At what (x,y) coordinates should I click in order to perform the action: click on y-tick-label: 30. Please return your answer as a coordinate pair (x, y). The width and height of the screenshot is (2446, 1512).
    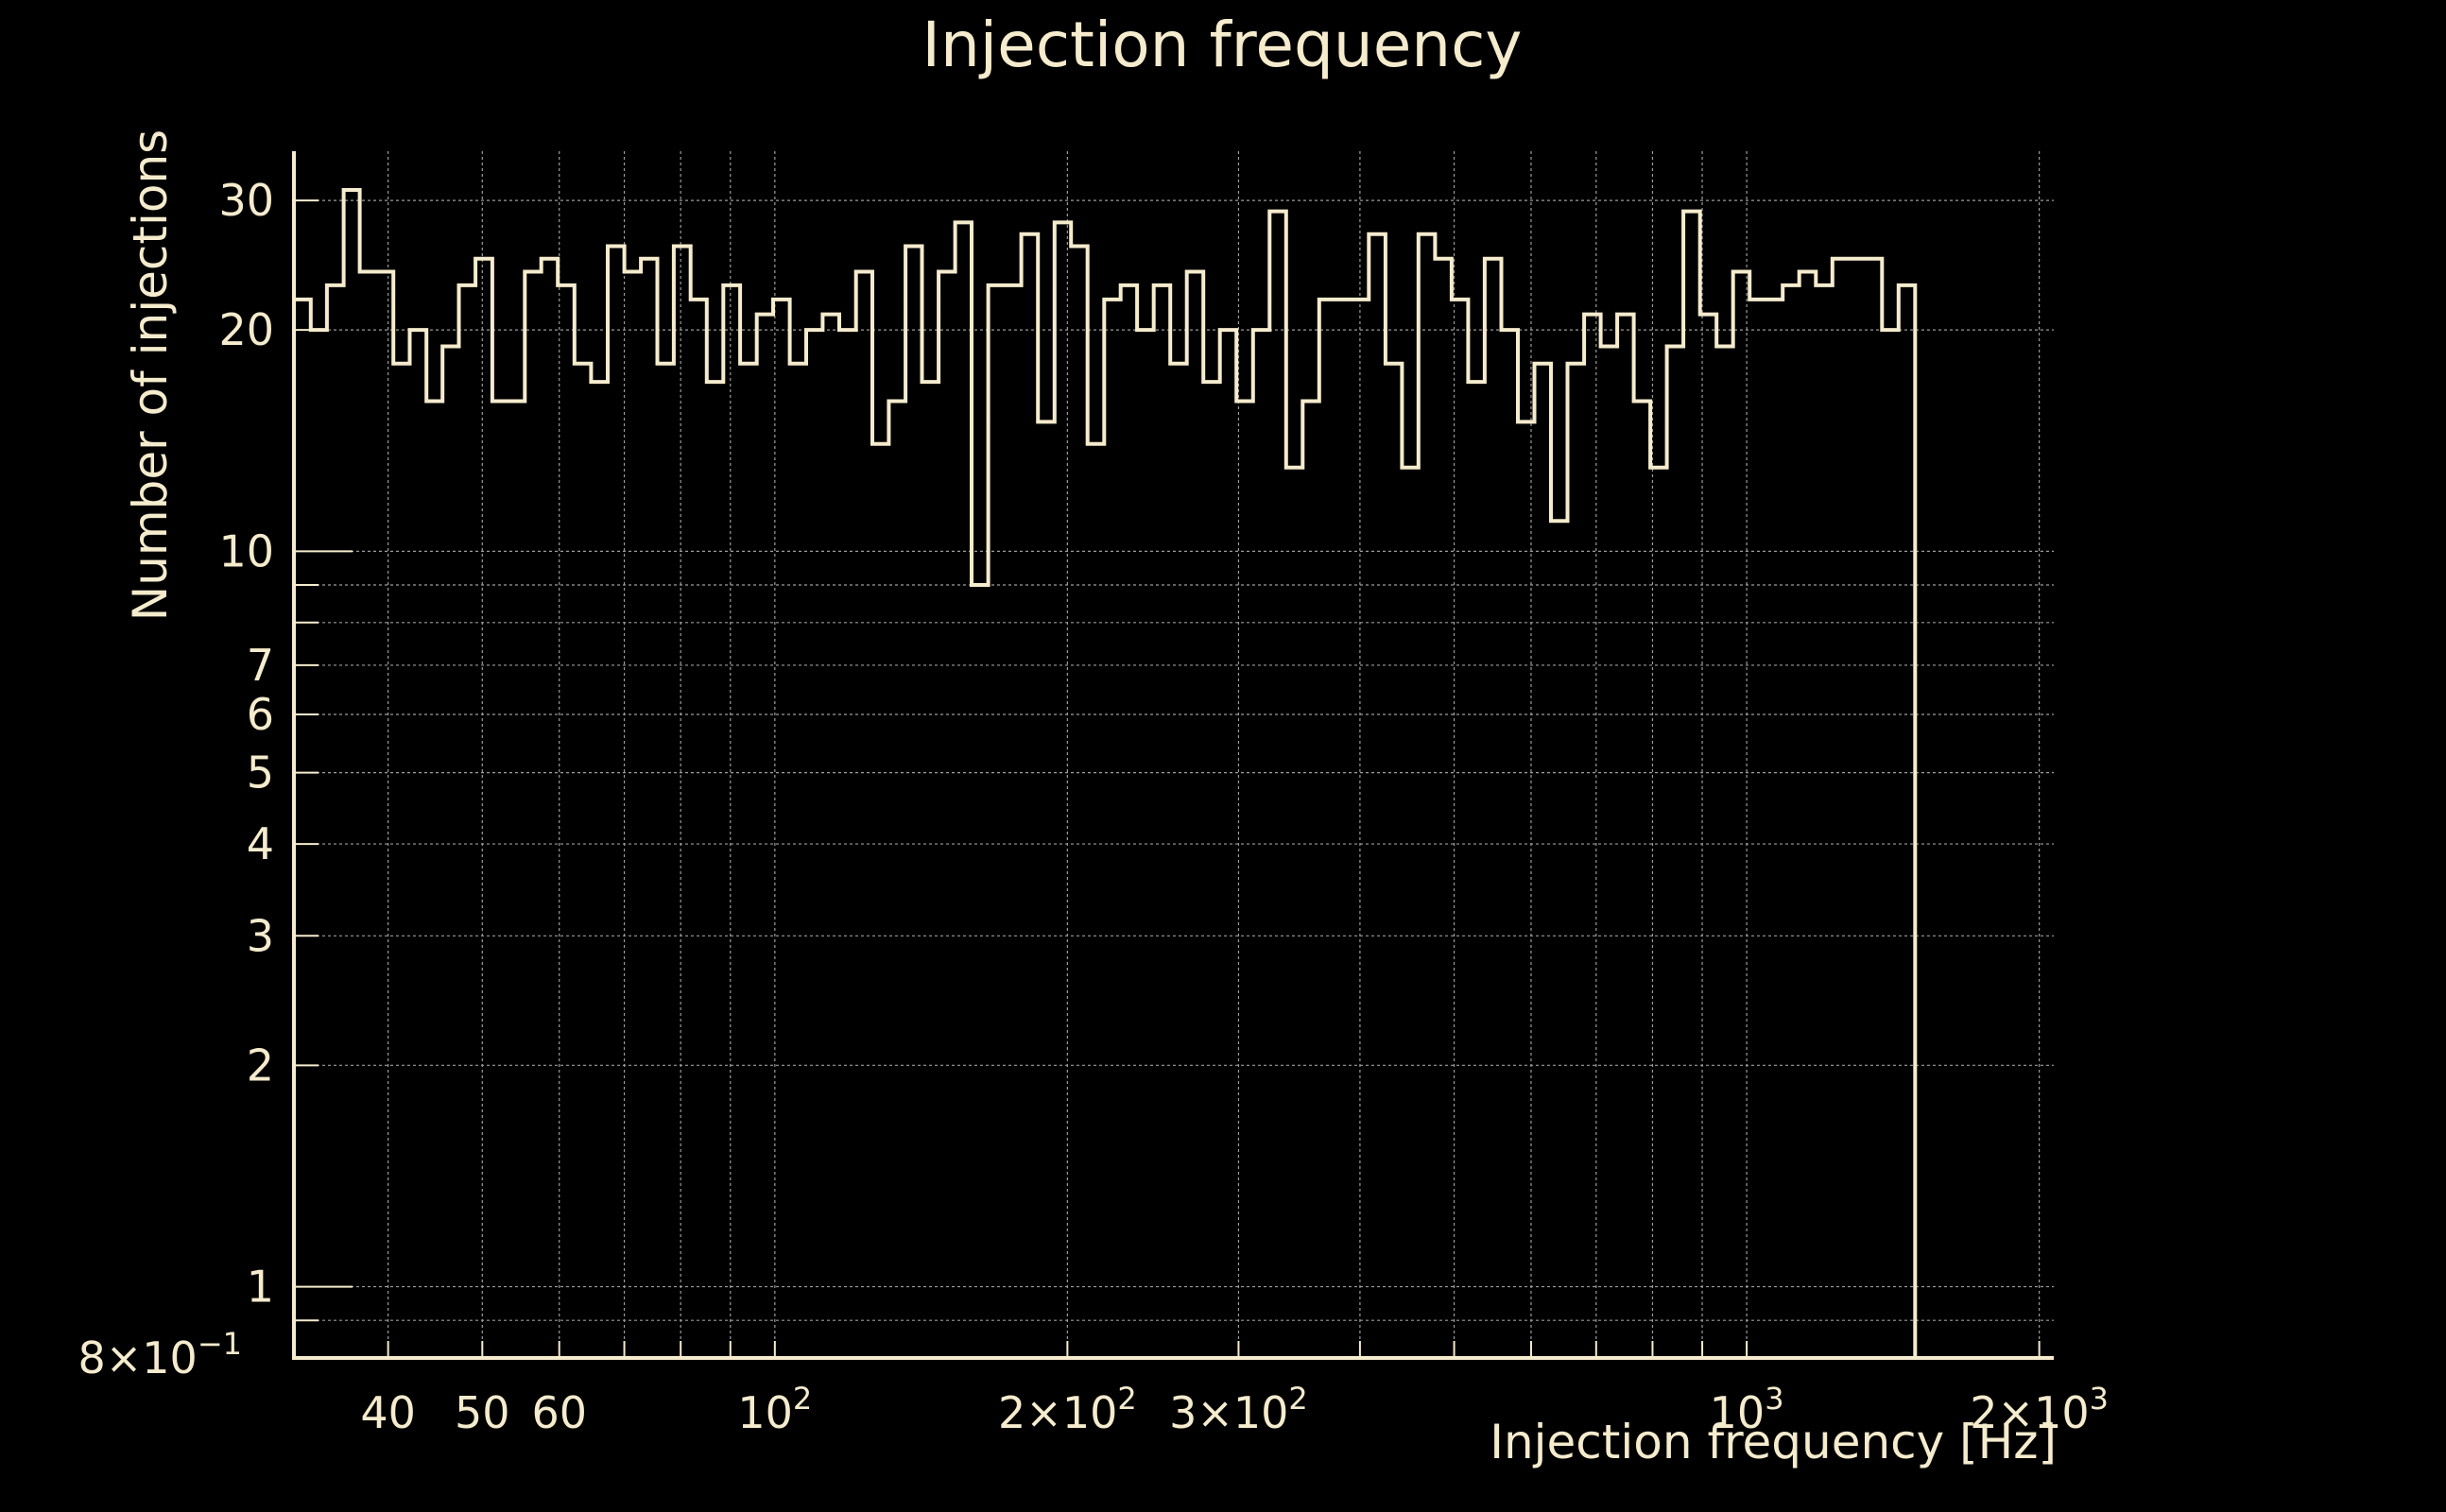
    Looking at the image, I should click on (246, 200).